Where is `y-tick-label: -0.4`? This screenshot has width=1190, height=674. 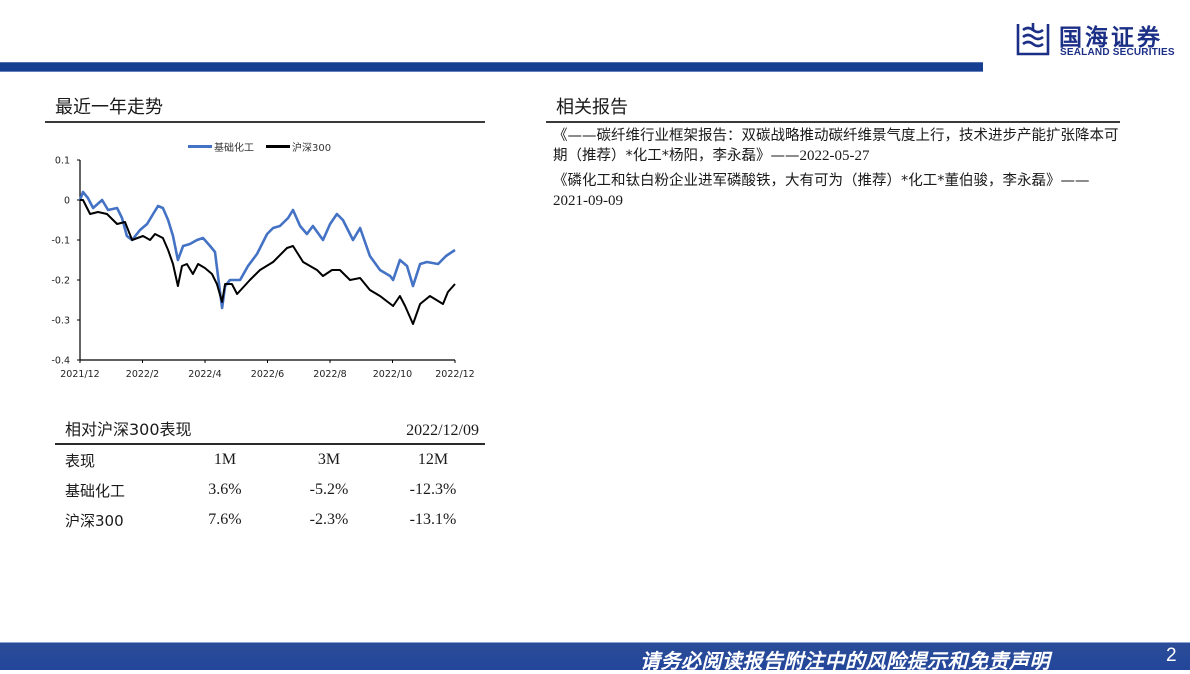 y-tick-label: -0.4 is located at coordinates (60, 361).